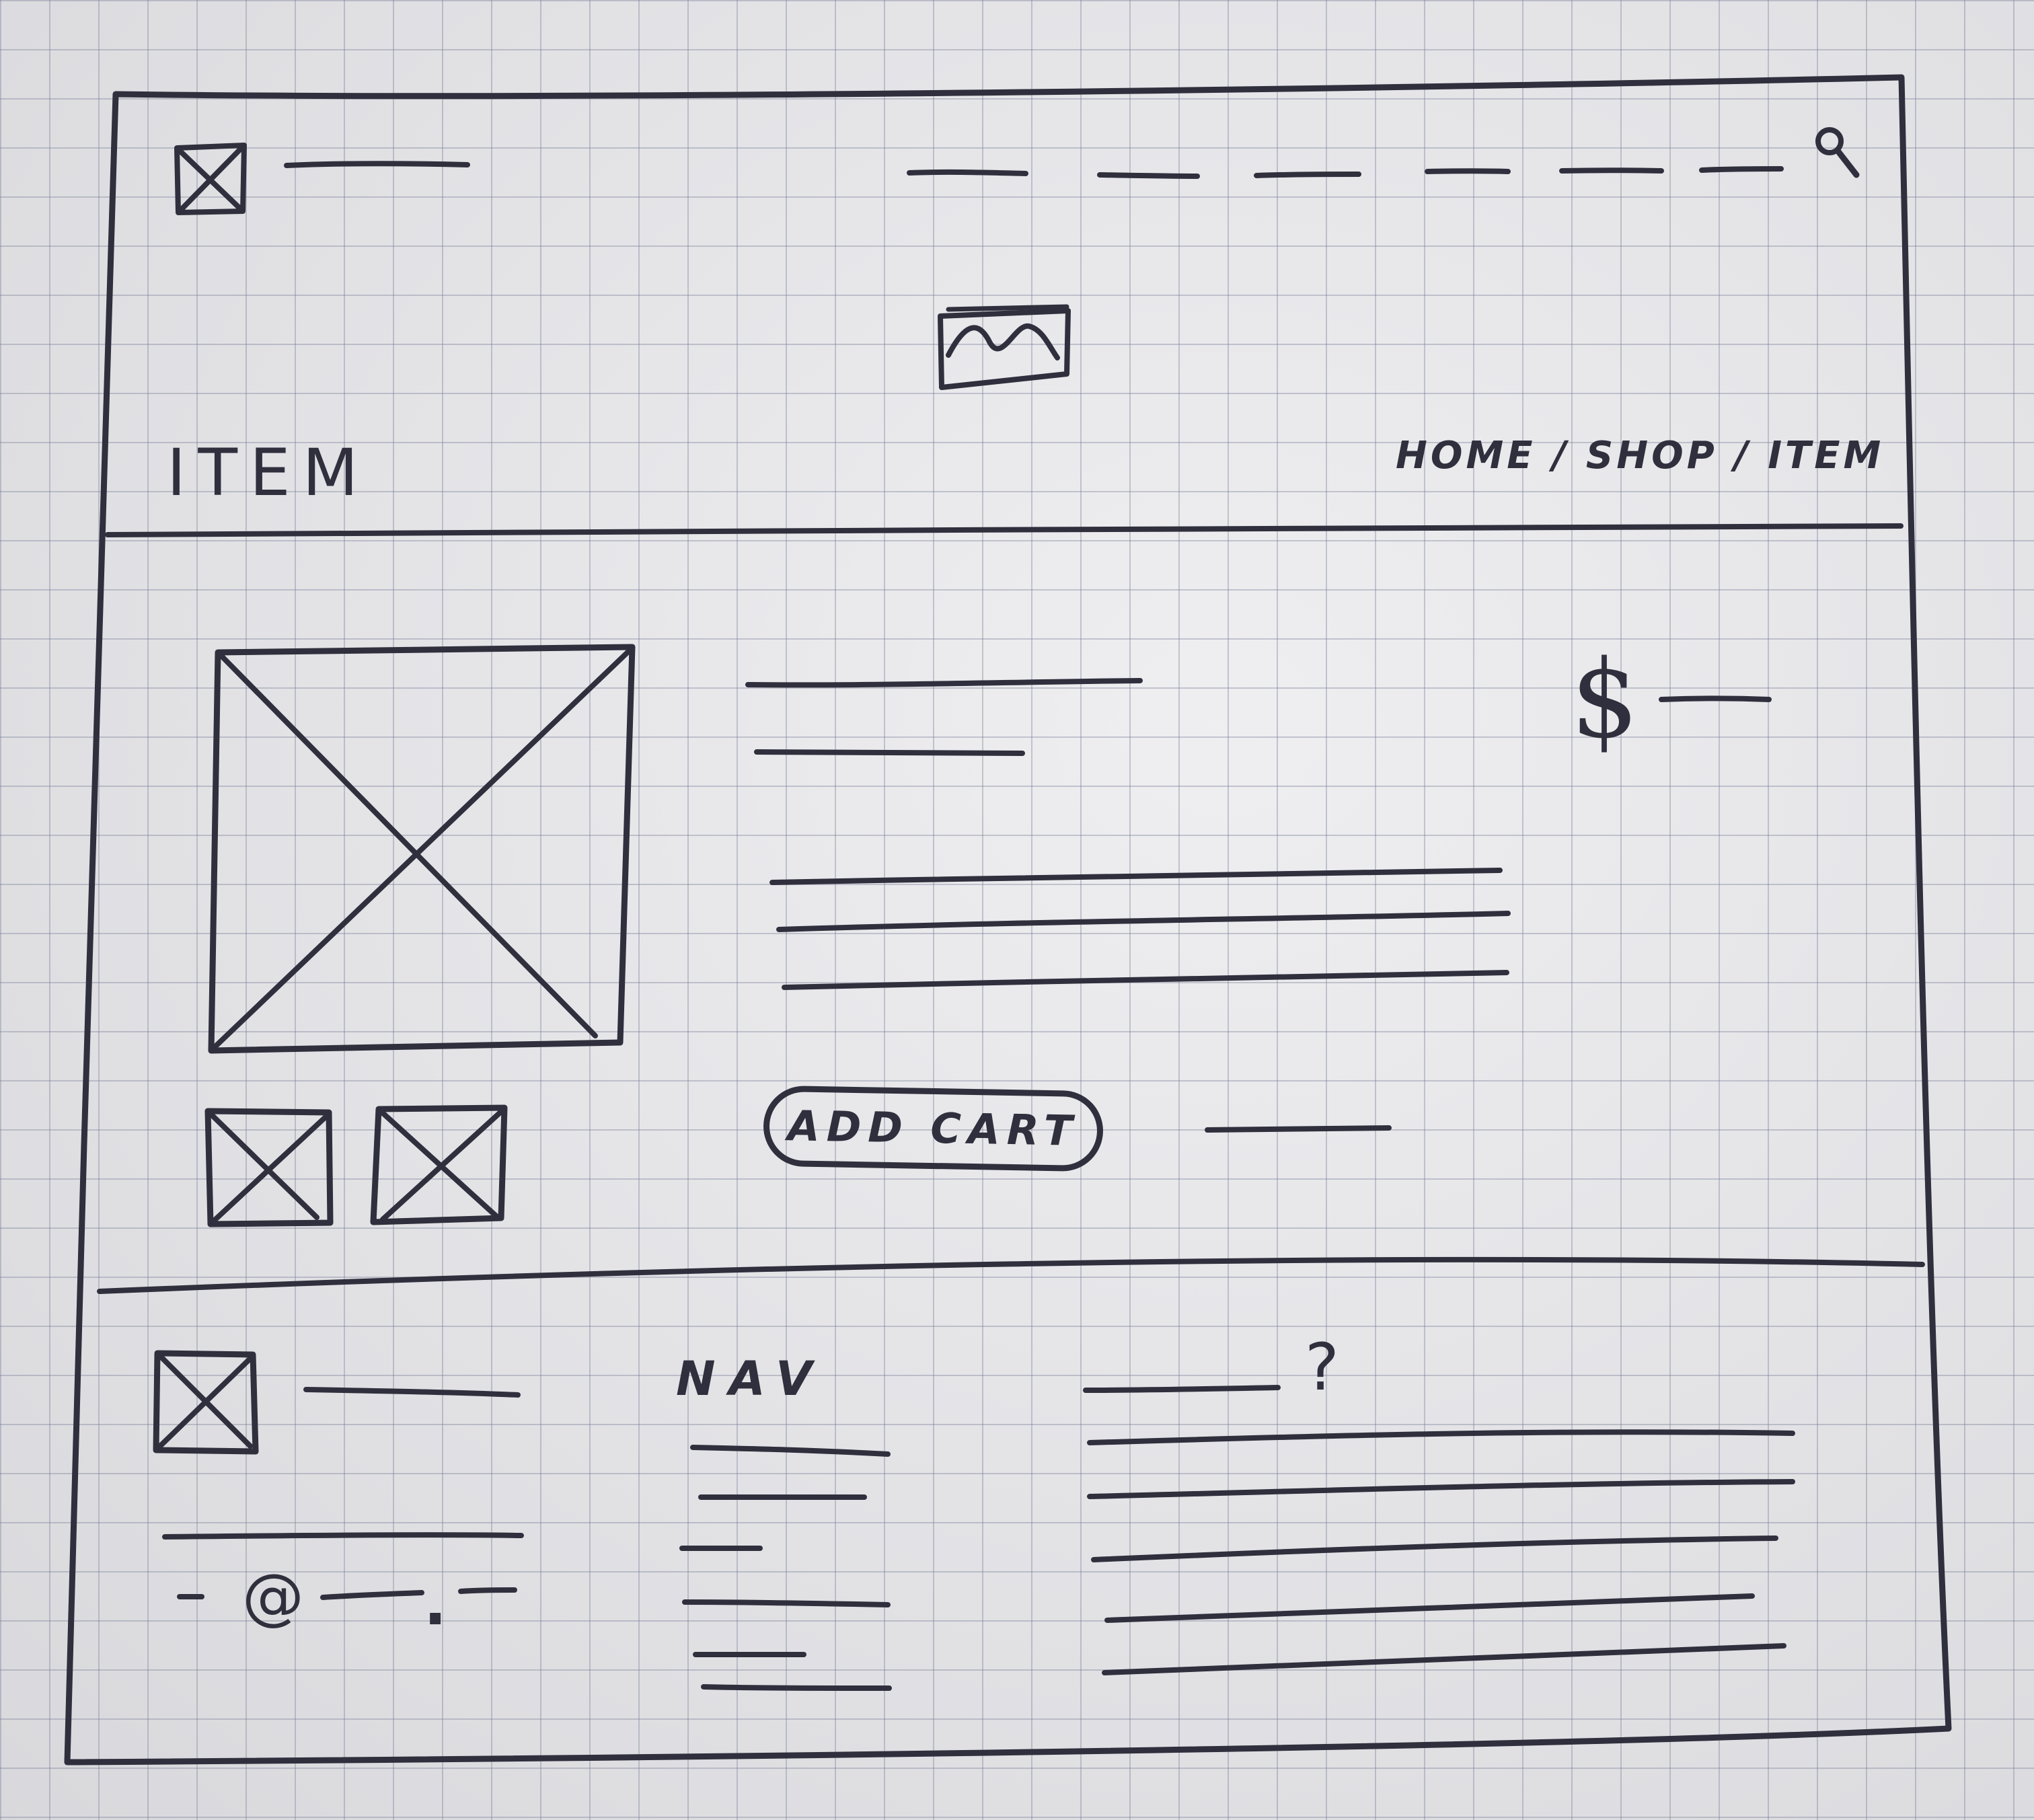 The image size is (2034, 1820). What do you see at coordinates (1299, 1129) in the screenshot?
I see `quantity-placeholder` at bounding box center [1299, 1129].